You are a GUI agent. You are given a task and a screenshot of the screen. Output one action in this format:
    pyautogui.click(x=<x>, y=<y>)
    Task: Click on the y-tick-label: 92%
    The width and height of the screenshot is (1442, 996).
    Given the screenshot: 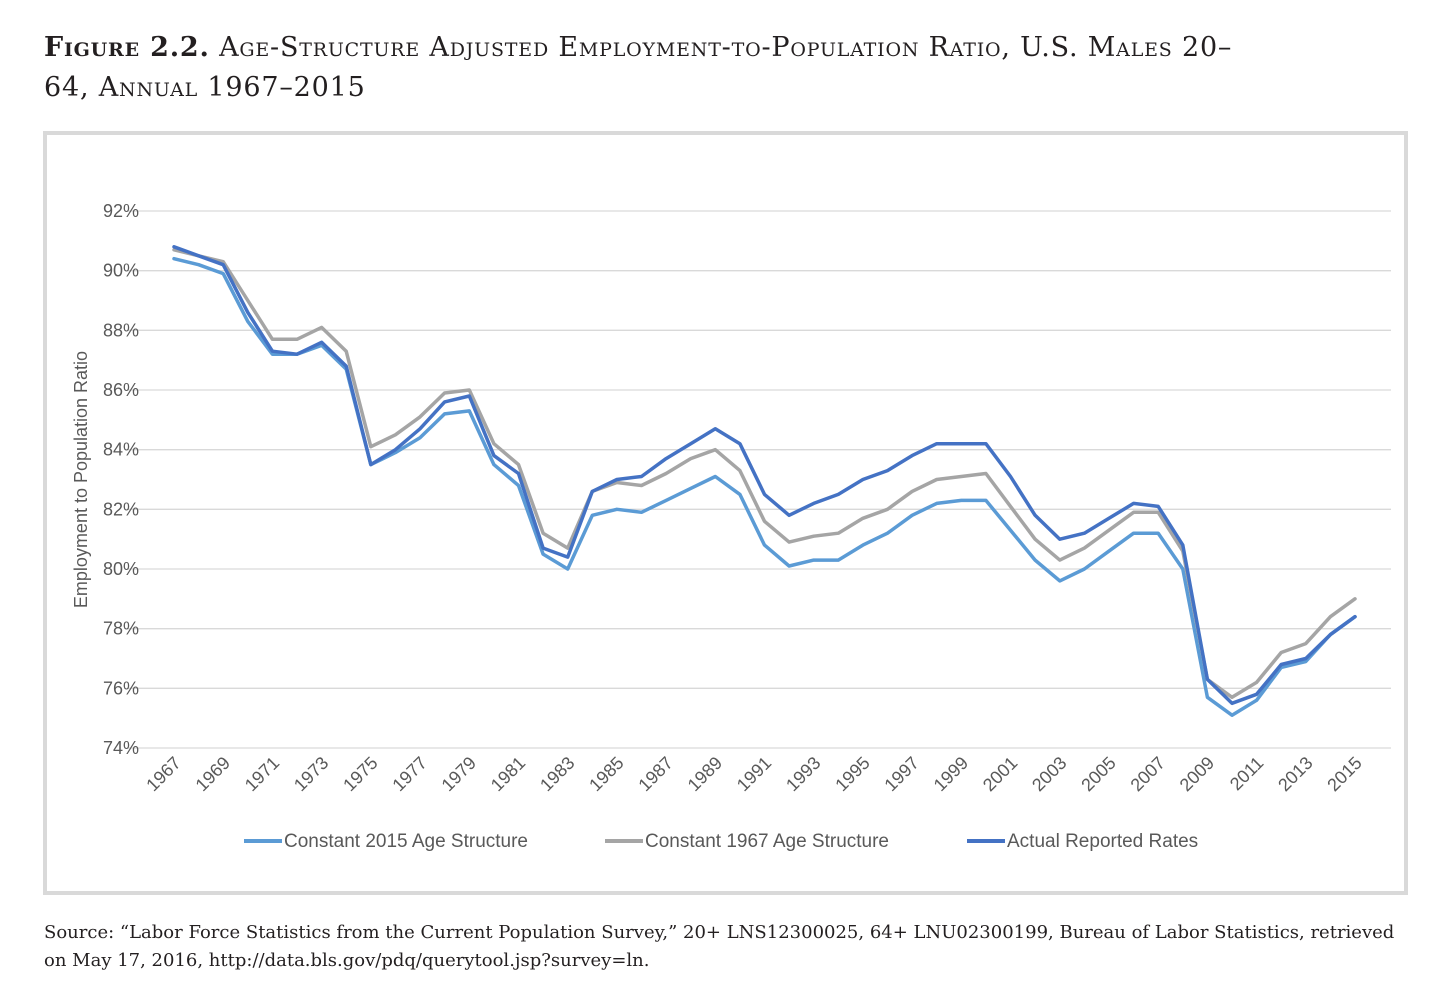 What is the action you would take?
    pyautogui.click(x=121, y=211)
    